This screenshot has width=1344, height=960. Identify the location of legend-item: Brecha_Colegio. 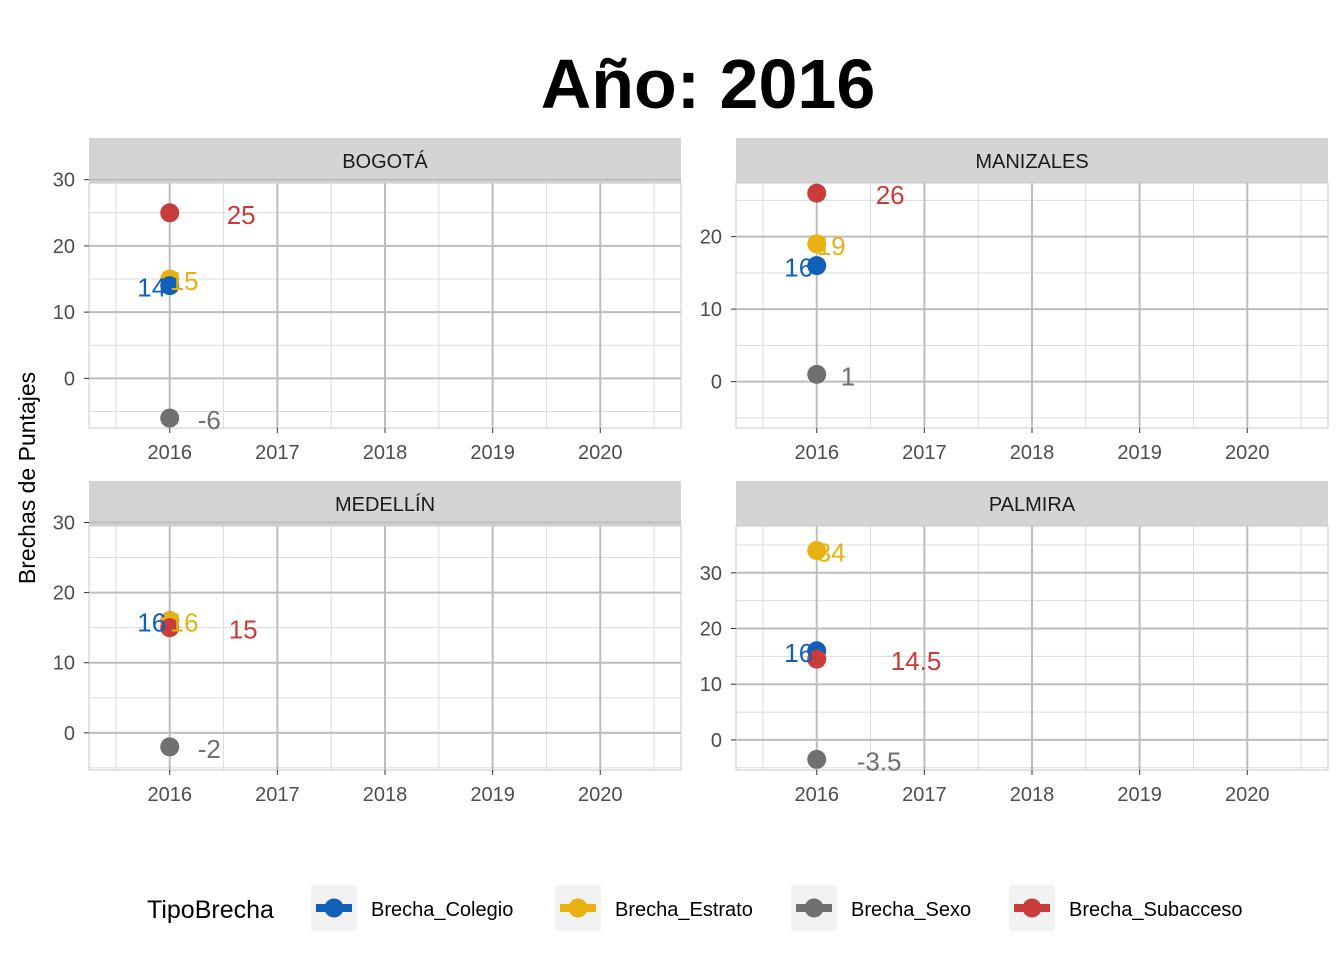
(412, 908).